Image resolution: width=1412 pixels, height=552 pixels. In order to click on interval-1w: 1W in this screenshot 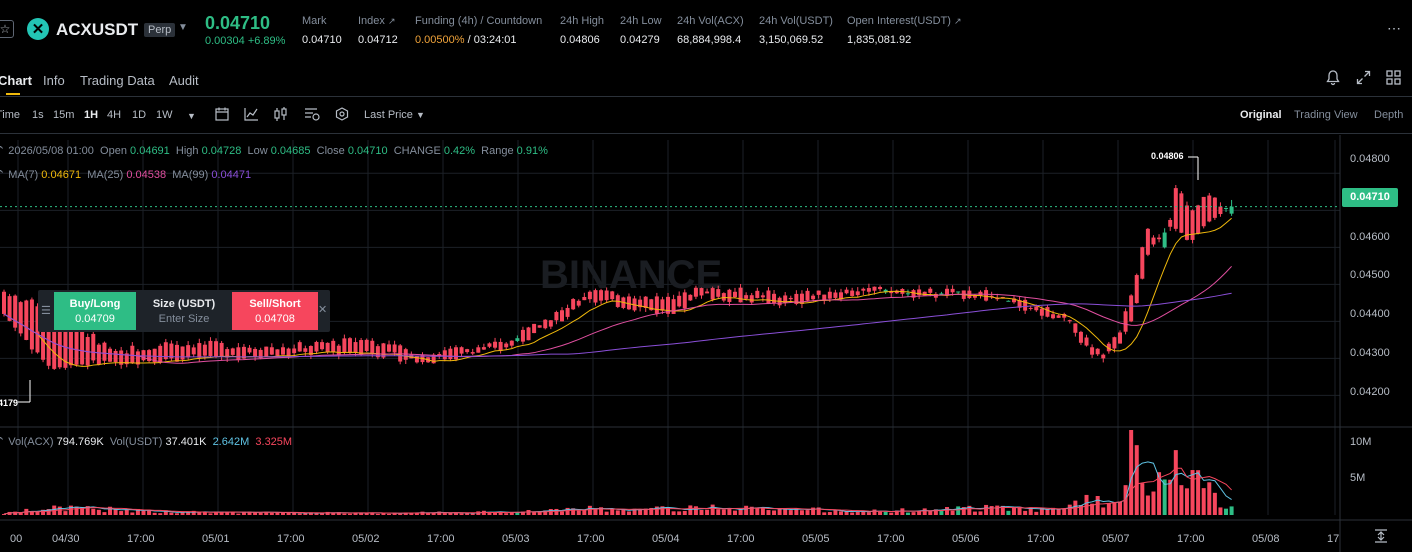, I will do `click(164, 115)`.